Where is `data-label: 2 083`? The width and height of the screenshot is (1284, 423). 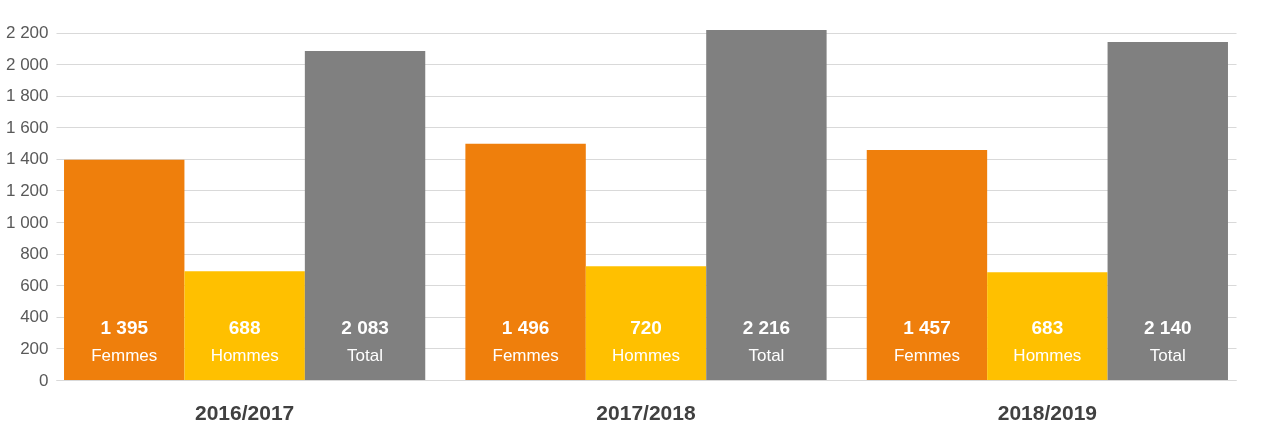
data-label: 2 083 is located at coordinates (365, 327).